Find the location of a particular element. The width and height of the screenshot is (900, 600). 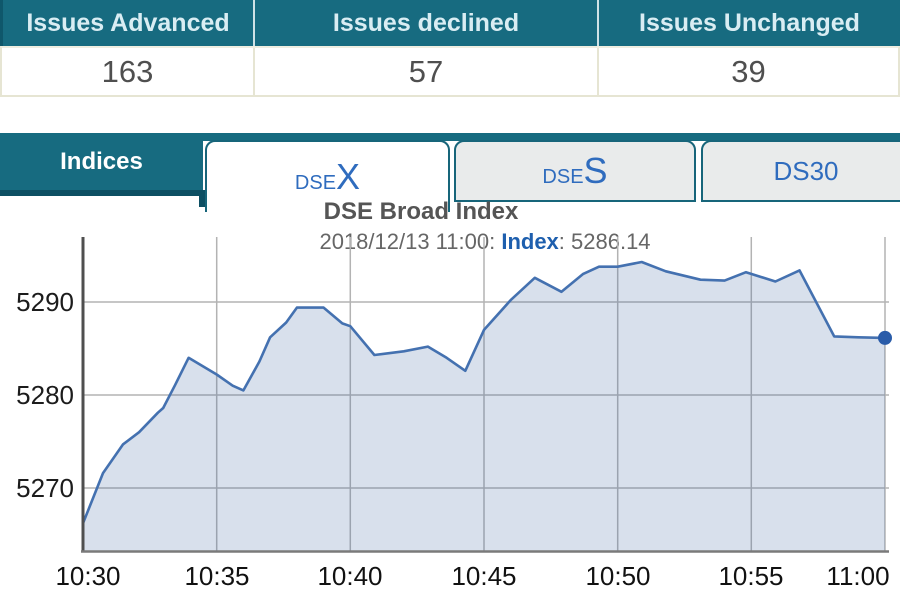

issues-unchanged-value: 39 is located at coordinates (747, 71).